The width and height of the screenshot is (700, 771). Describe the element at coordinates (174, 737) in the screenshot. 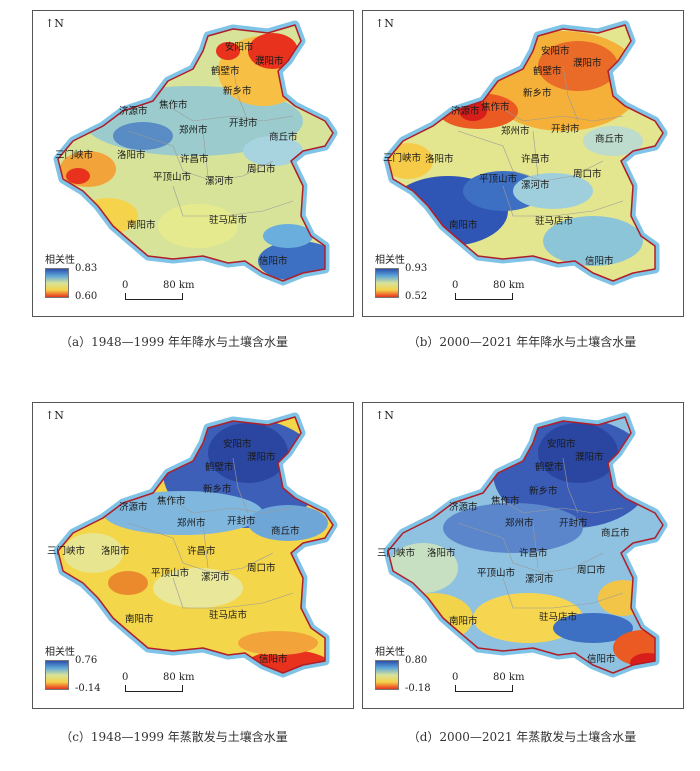

I see `caption-c: （c）1948—1999 年蒸散发与土壤含水量` at that location.